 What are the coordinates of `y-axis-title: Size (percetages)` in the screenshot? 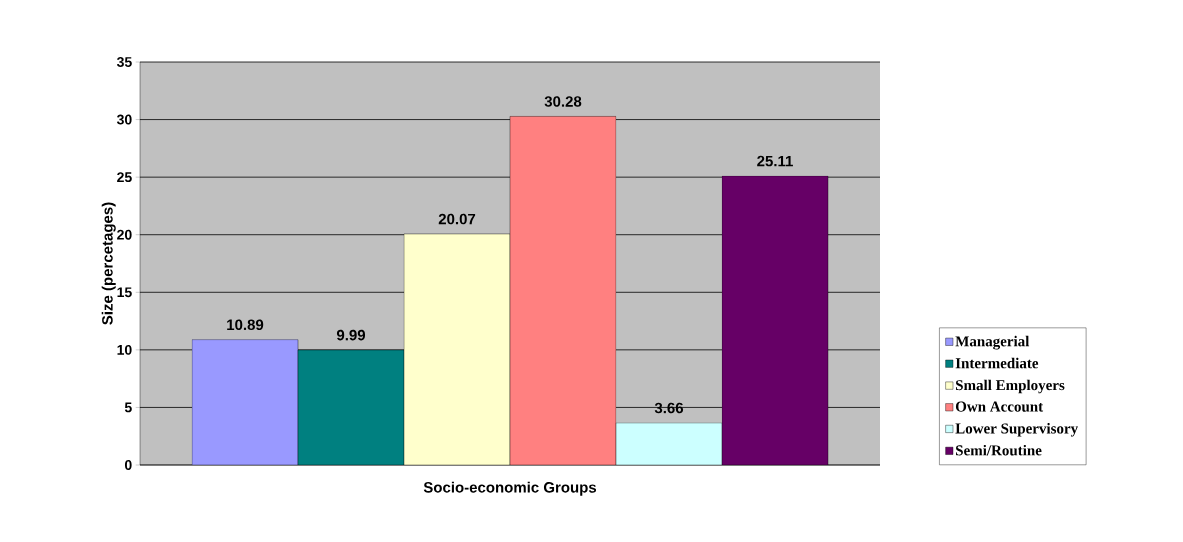 It's located at (108, 263).